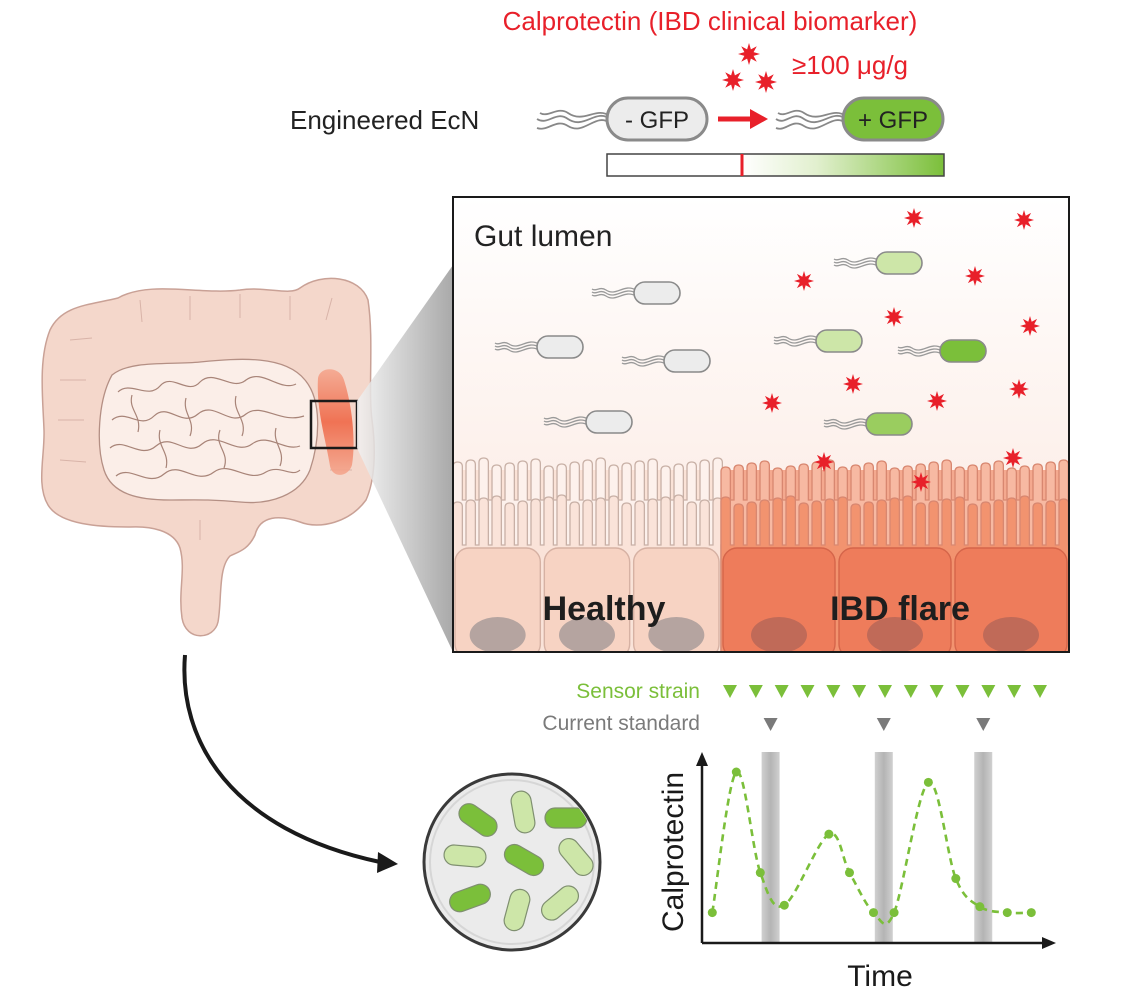  Describe the element at coordinates (743, 119) in the screenshot. I see `activation-arrow-icon` at that location.